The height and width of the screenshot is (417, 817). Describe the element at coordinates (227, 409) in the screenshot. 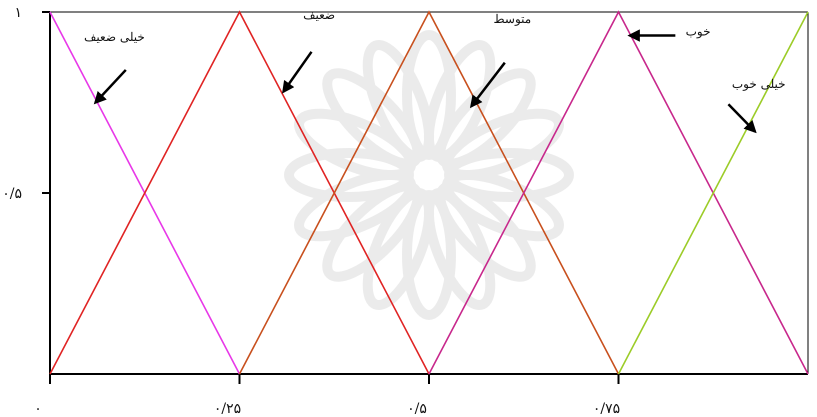

I see `x-tick-label-1: ۰/۲۵` at that location.